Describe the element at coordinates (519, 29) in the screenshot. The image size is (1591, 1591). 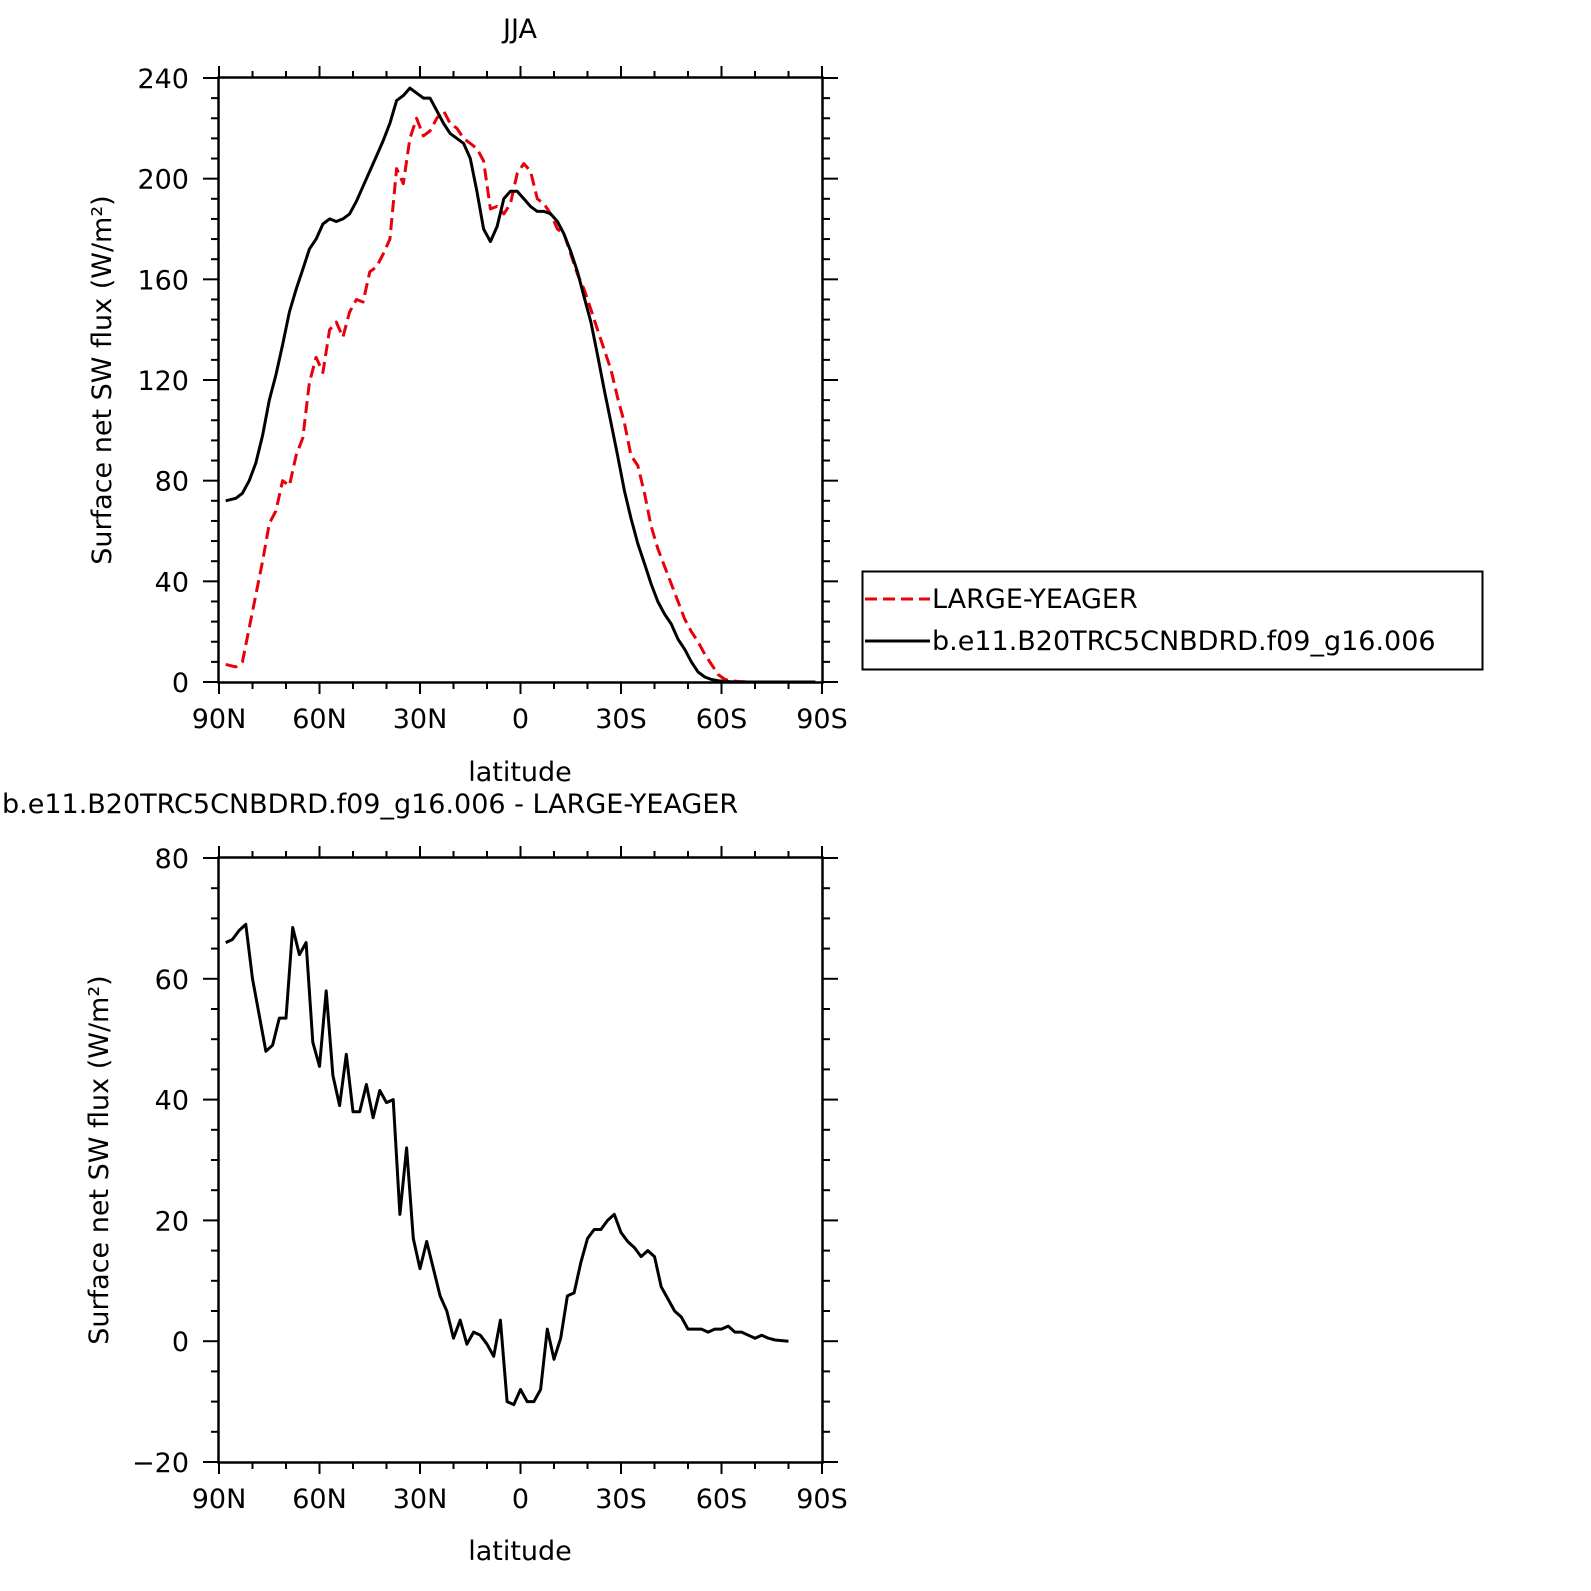
I see `top-chart-title: JJA` at that location.